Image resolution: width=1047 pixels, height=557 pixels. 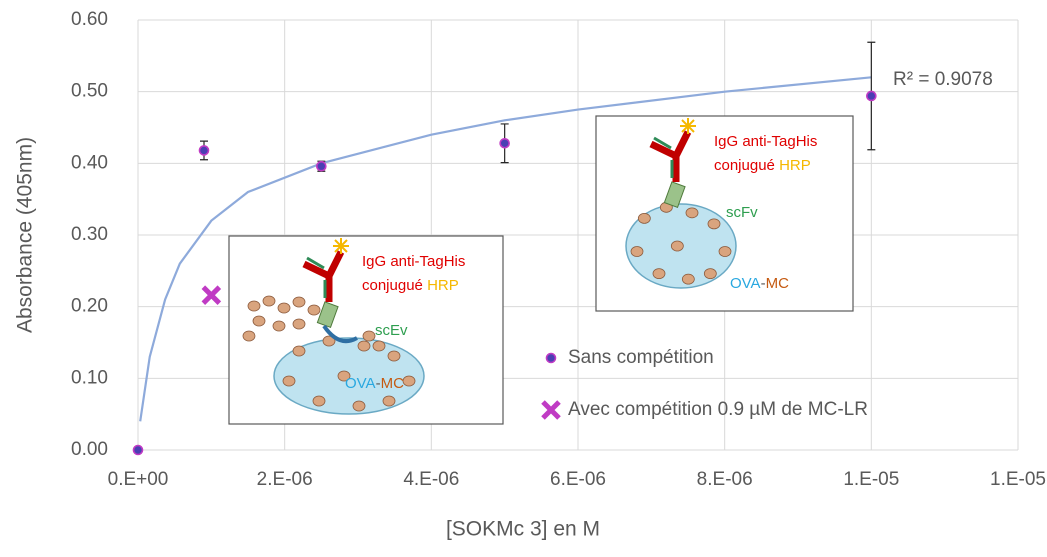 What do you see at coordinates (89, 162) in the screenshot?
I see `y-tick-label: 0.40` at bounding box center [89, 162].